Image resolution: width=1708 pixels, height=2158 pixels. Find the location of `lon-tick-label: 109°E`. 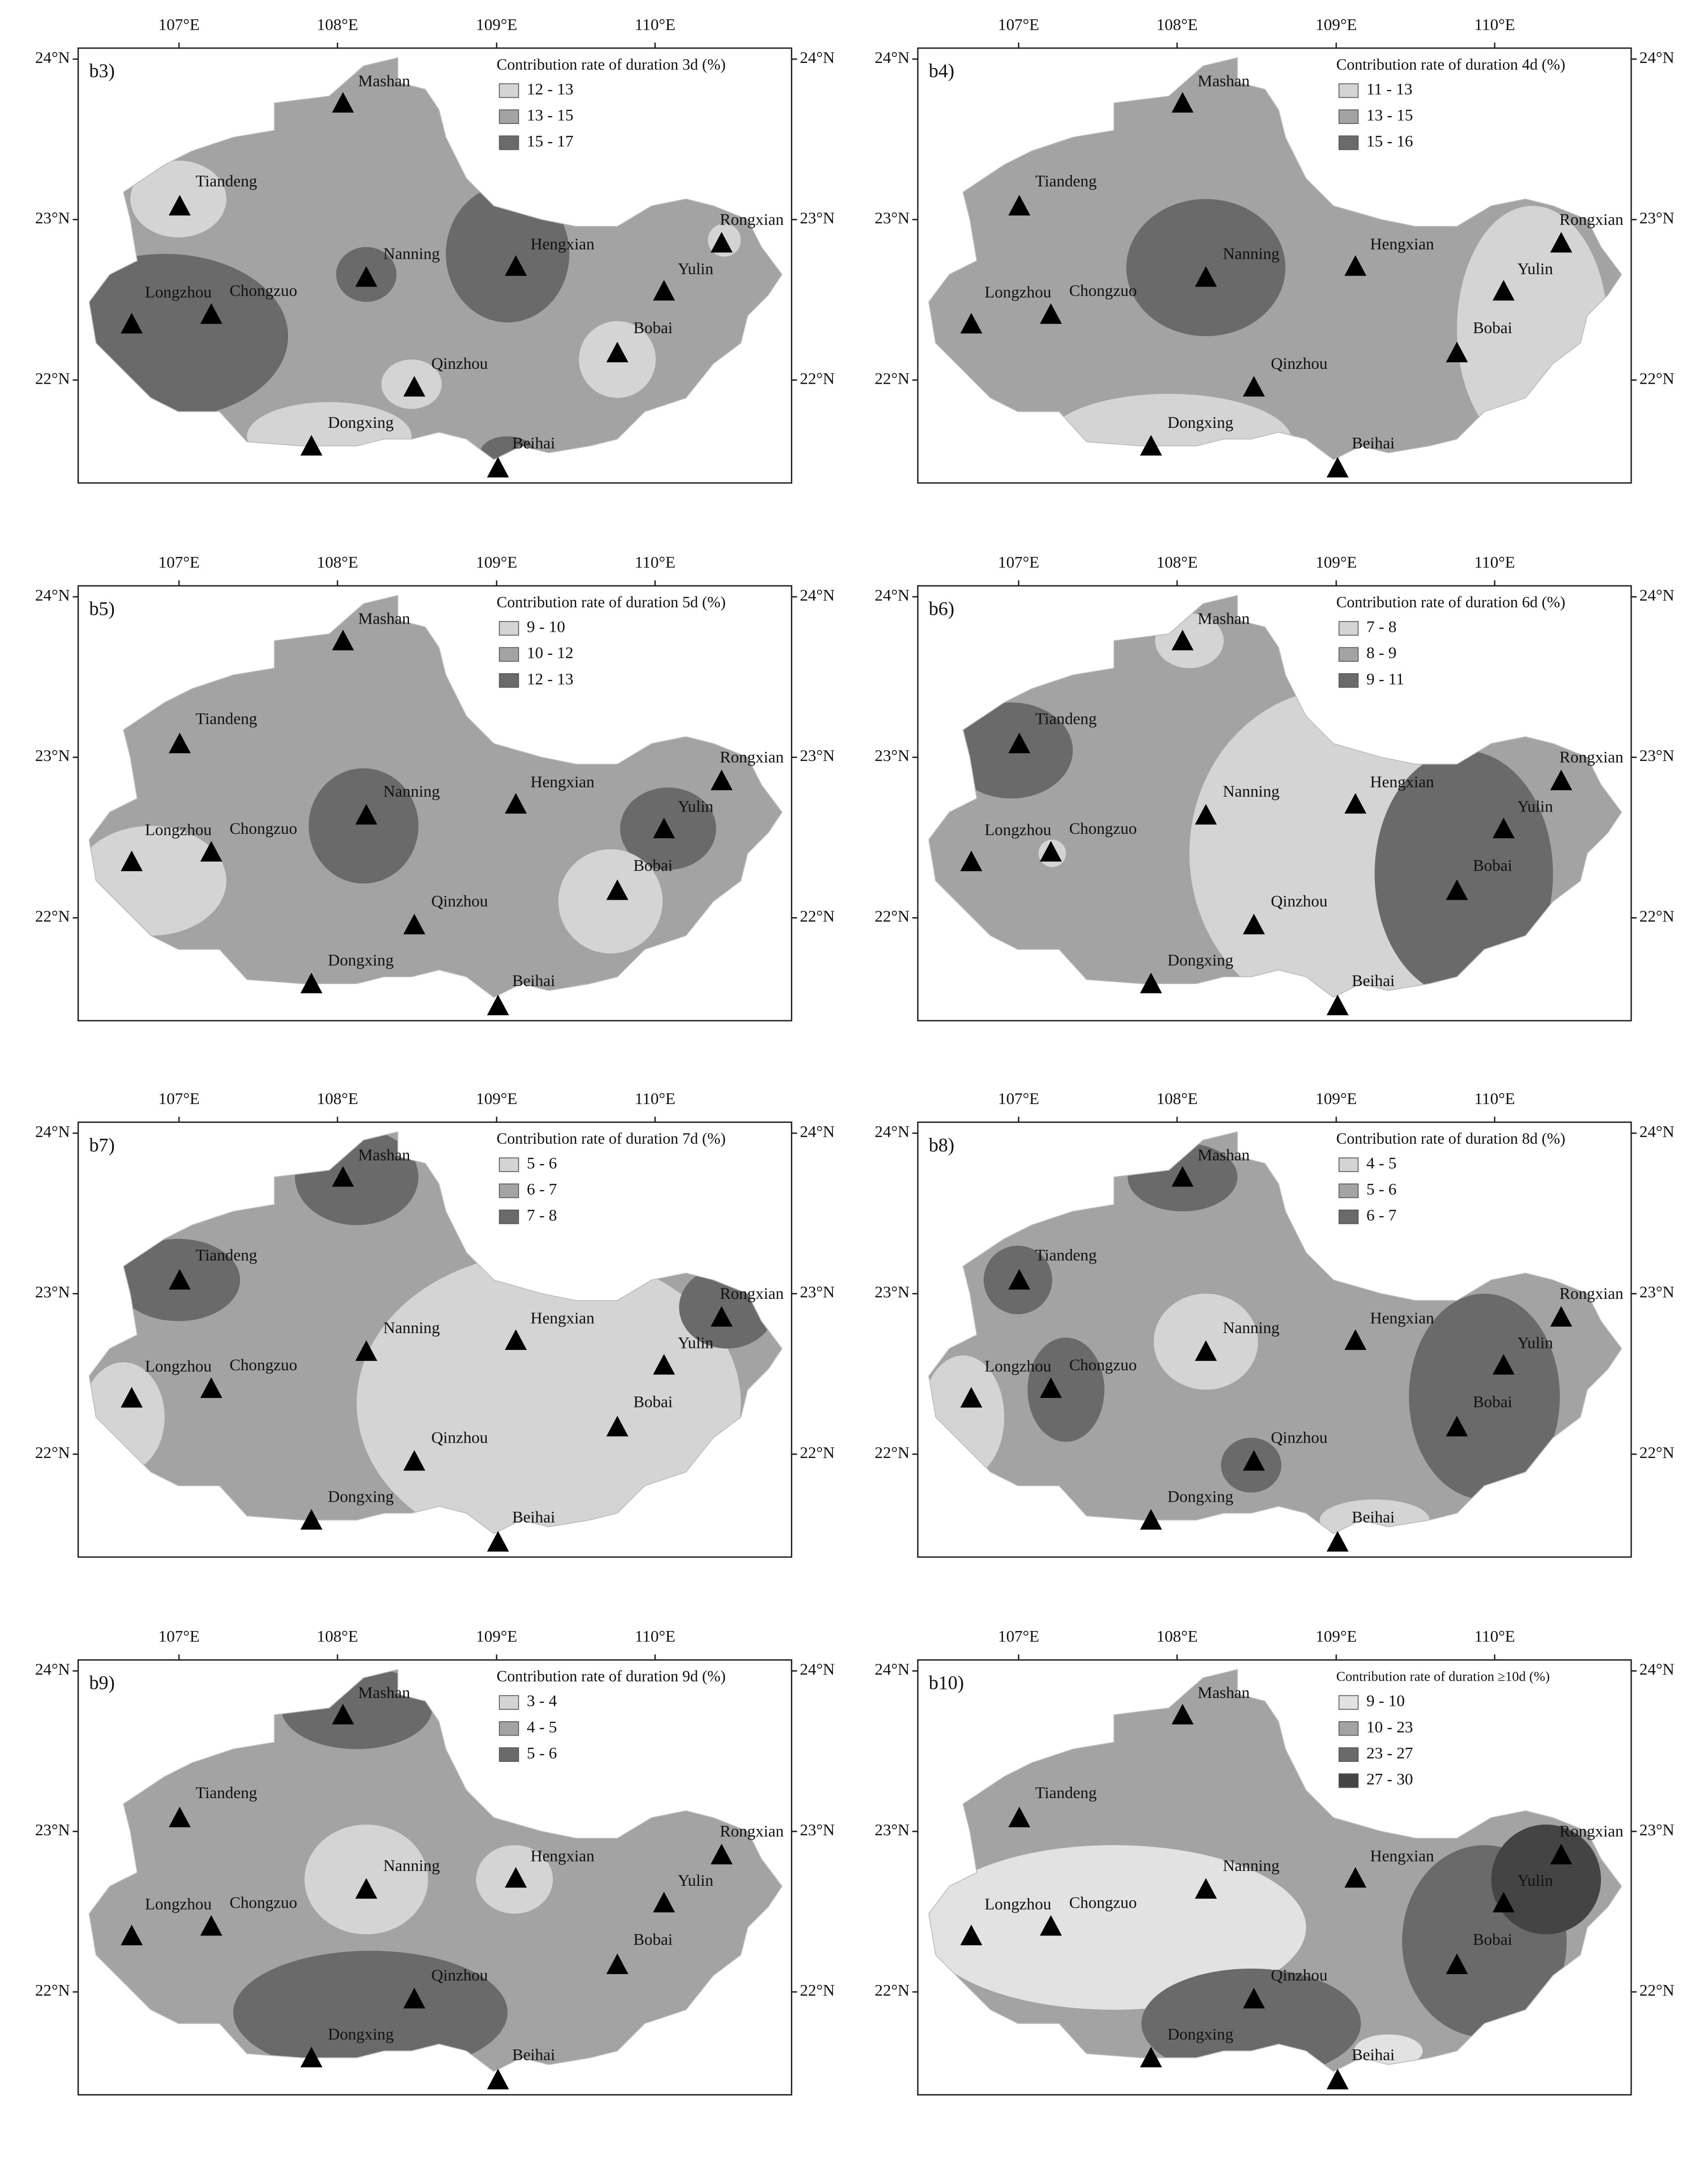

lon-tick-label: 109°E is located at coordinates (496, 1099).